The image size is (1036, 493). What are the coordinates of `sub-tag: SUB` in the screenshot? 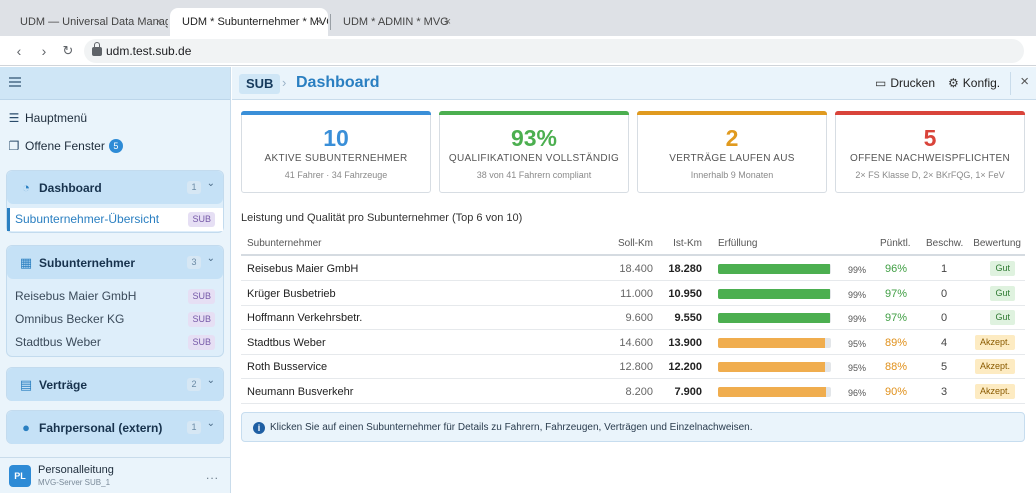 It's located at (201, 296).